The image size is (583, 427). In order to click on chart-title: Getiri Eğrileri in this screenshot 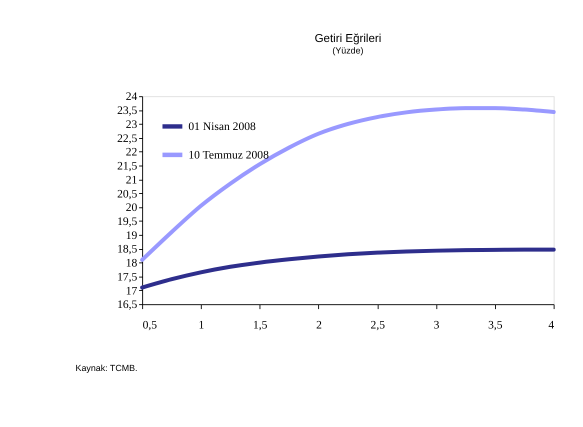, I will do `click(348, 39)`.